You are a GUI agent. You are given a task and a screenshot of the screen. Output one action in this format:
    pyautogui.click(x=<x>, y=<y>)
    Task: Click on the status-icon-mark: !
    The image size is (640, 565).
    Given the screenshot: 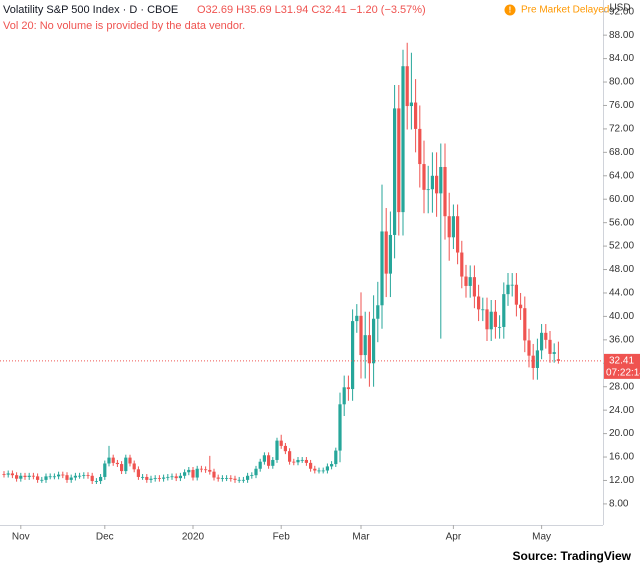 What is the action you would take?
    pyautogui.click(x=510, y=10)
    